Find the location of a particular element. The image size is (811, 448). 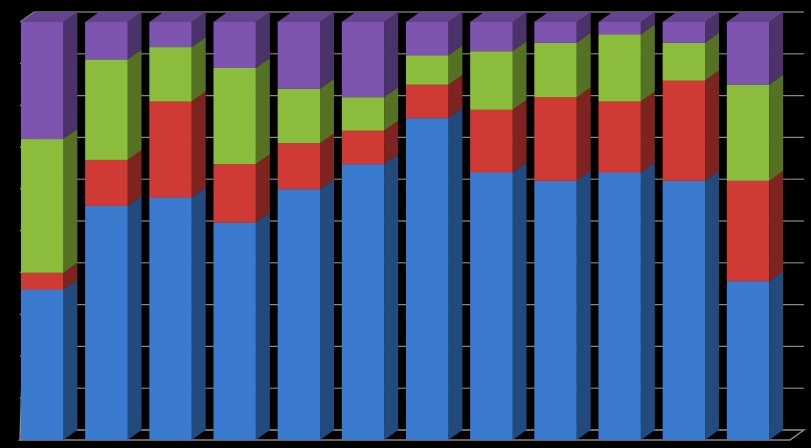

tick-mark is located at coordinates (27, 17).